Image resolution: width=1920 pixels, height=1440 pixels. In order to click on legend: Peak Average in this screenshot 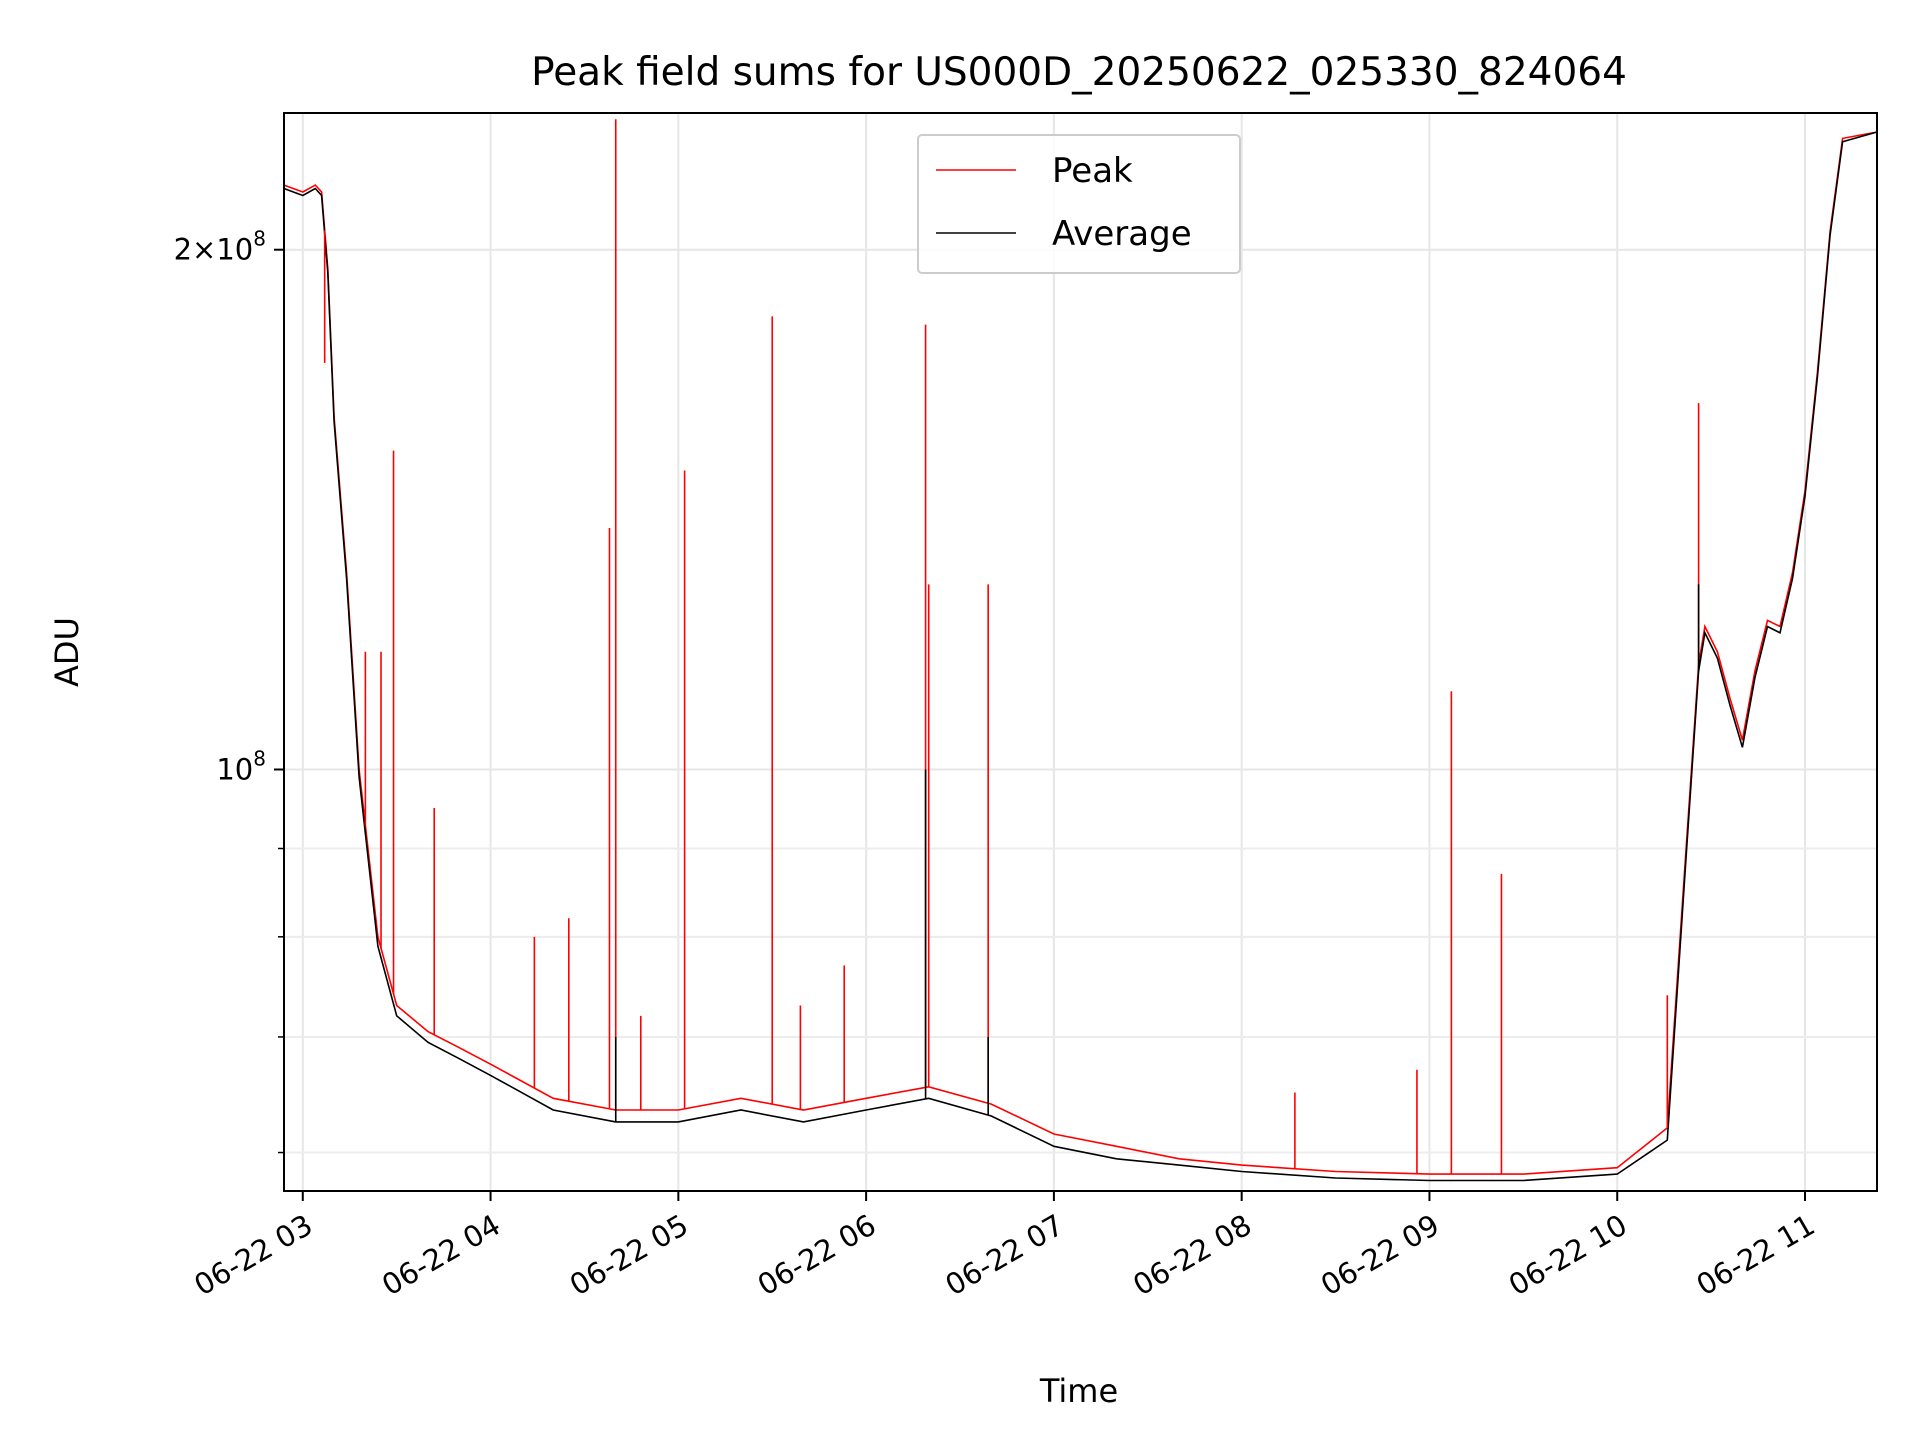, I will do `click(1079, 204)`.